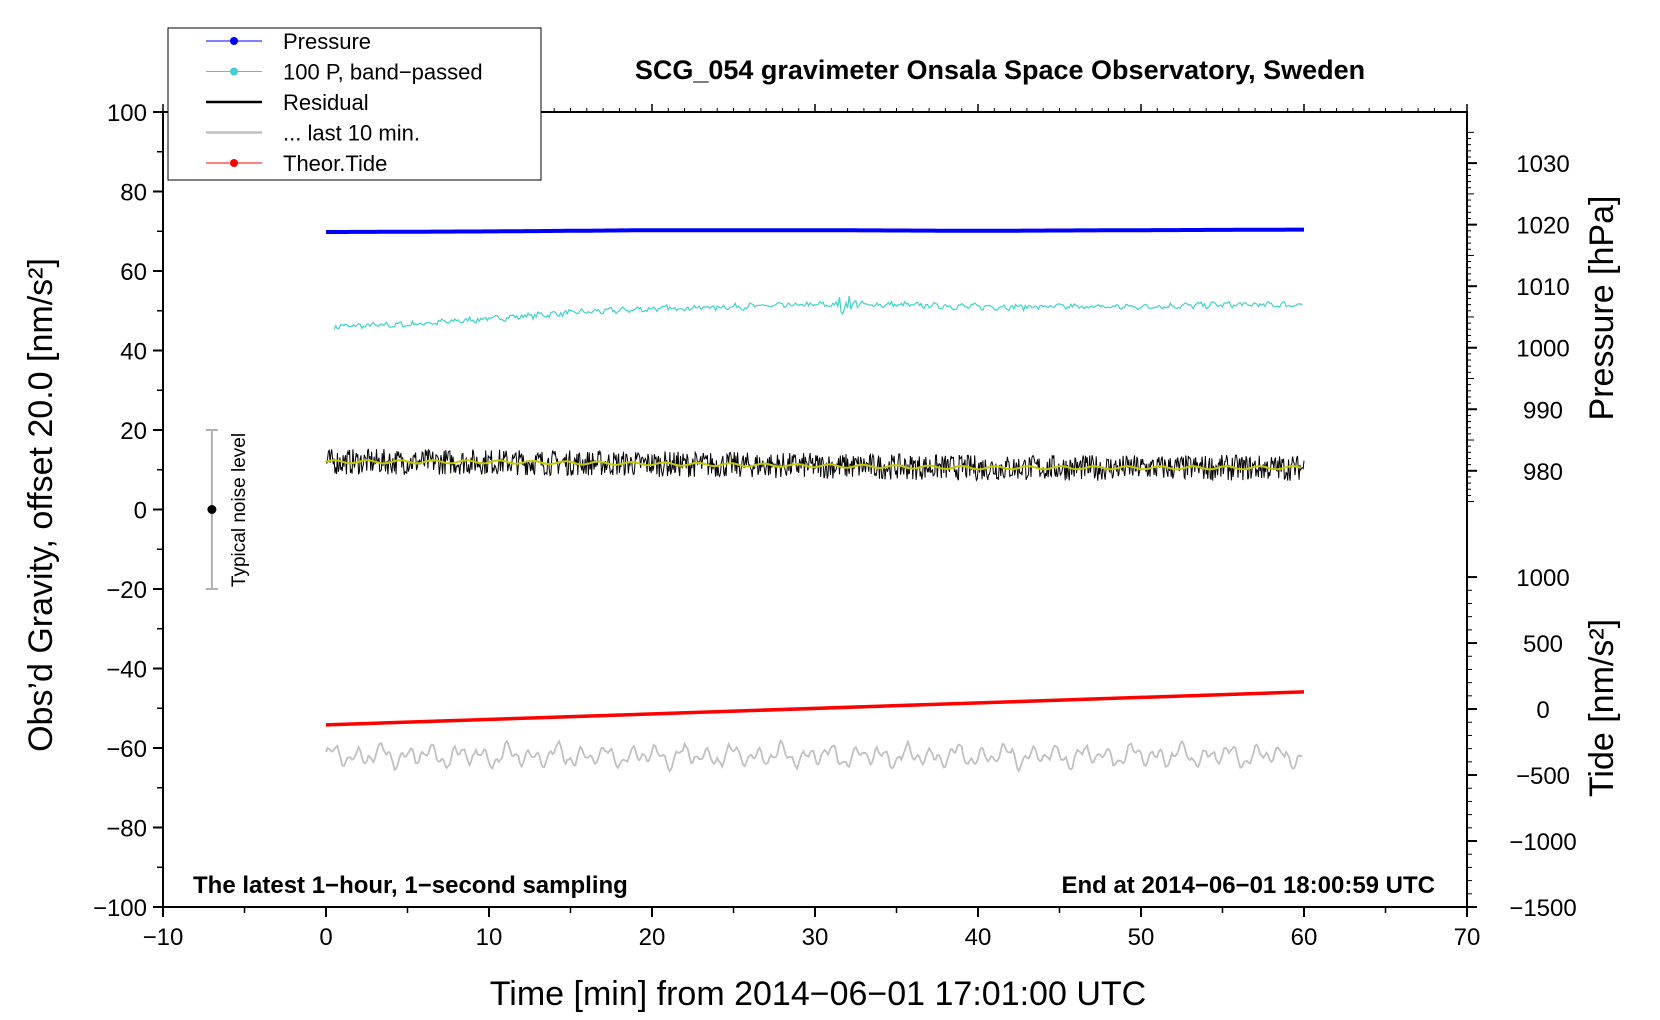  What do you see at coordinates (326, 102) in the screenshot?
I see `legend-item-label: Residual` at bounding box center [326, 102].